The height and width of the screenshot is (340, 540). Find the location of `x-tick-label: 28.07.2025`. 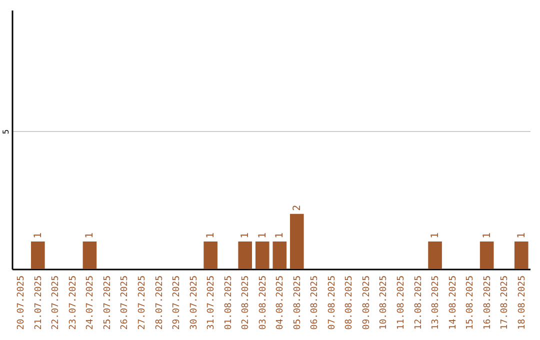

x-tick-label: 28.07.2025 is located at coordinates (159, 303).